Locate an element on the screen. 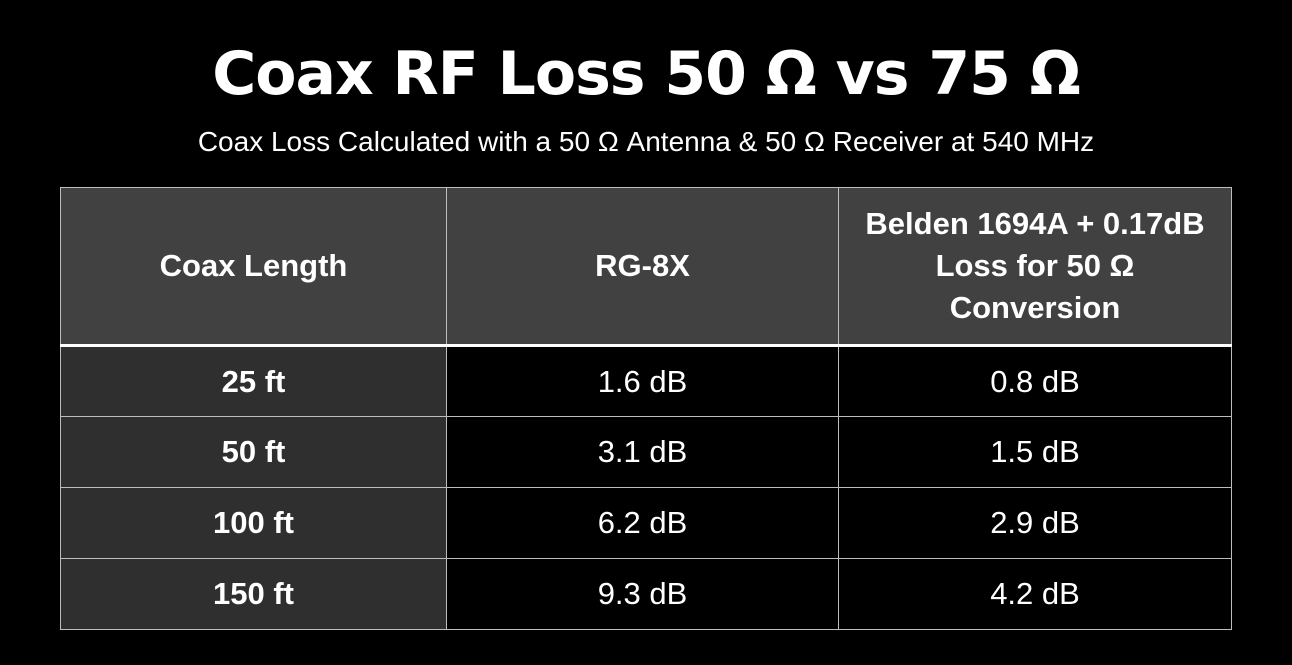 This screenshot has height=665, width=1292. cell-rg-8x-loss: 1.6 dB is located at coordinates (642, 381).